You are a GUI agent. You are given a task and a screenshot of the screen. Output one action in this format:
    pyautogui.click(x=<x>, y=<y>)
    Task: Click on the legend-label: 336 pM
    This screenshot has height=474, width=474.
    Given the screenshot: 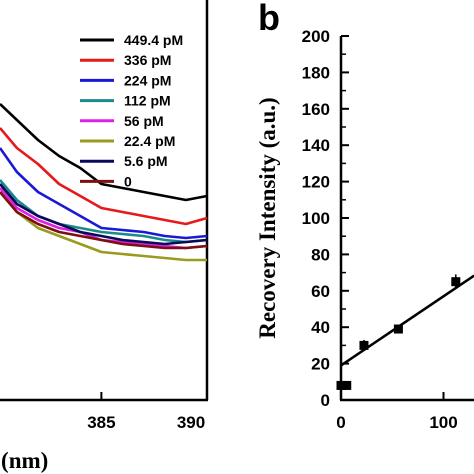 What is the action you would take?
    pyautogui.click(x=147, y=60)
    